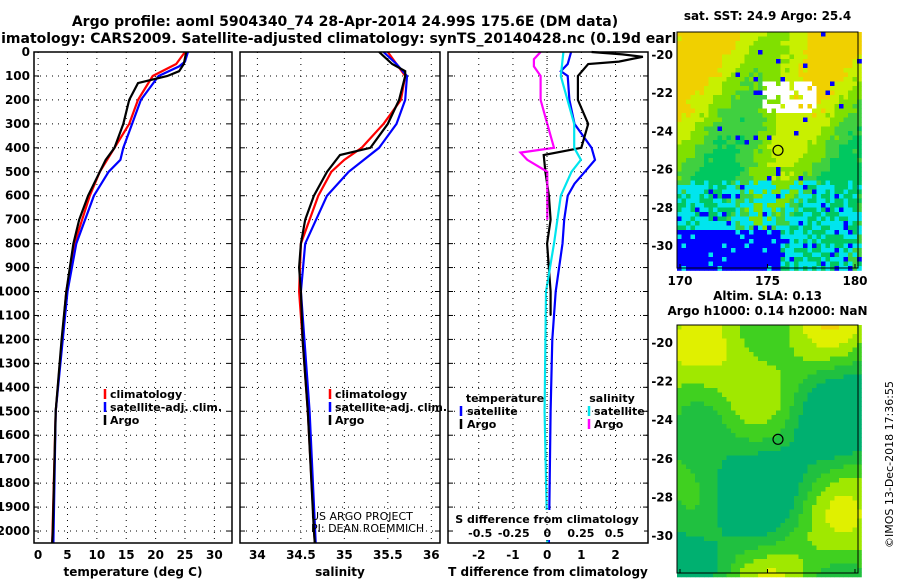 The width and height of the screenshot is (900, 584). Describe the element at coordinates (350, 420) in the screenshot. I see `legend-label: Argo` at that location.